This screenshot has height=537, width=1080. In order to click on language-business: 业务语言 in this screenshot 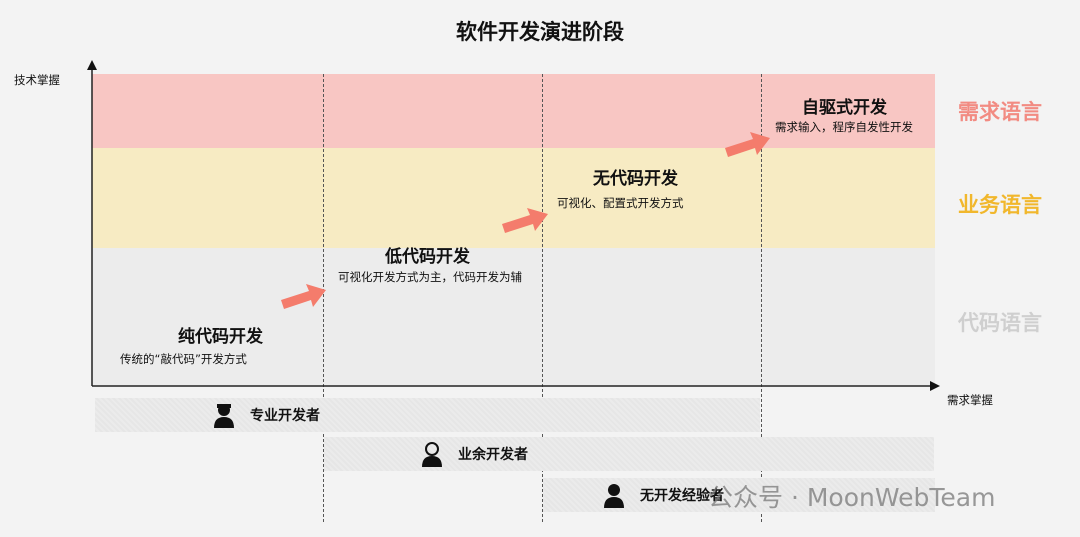, I will do `click(1000, 205)`.